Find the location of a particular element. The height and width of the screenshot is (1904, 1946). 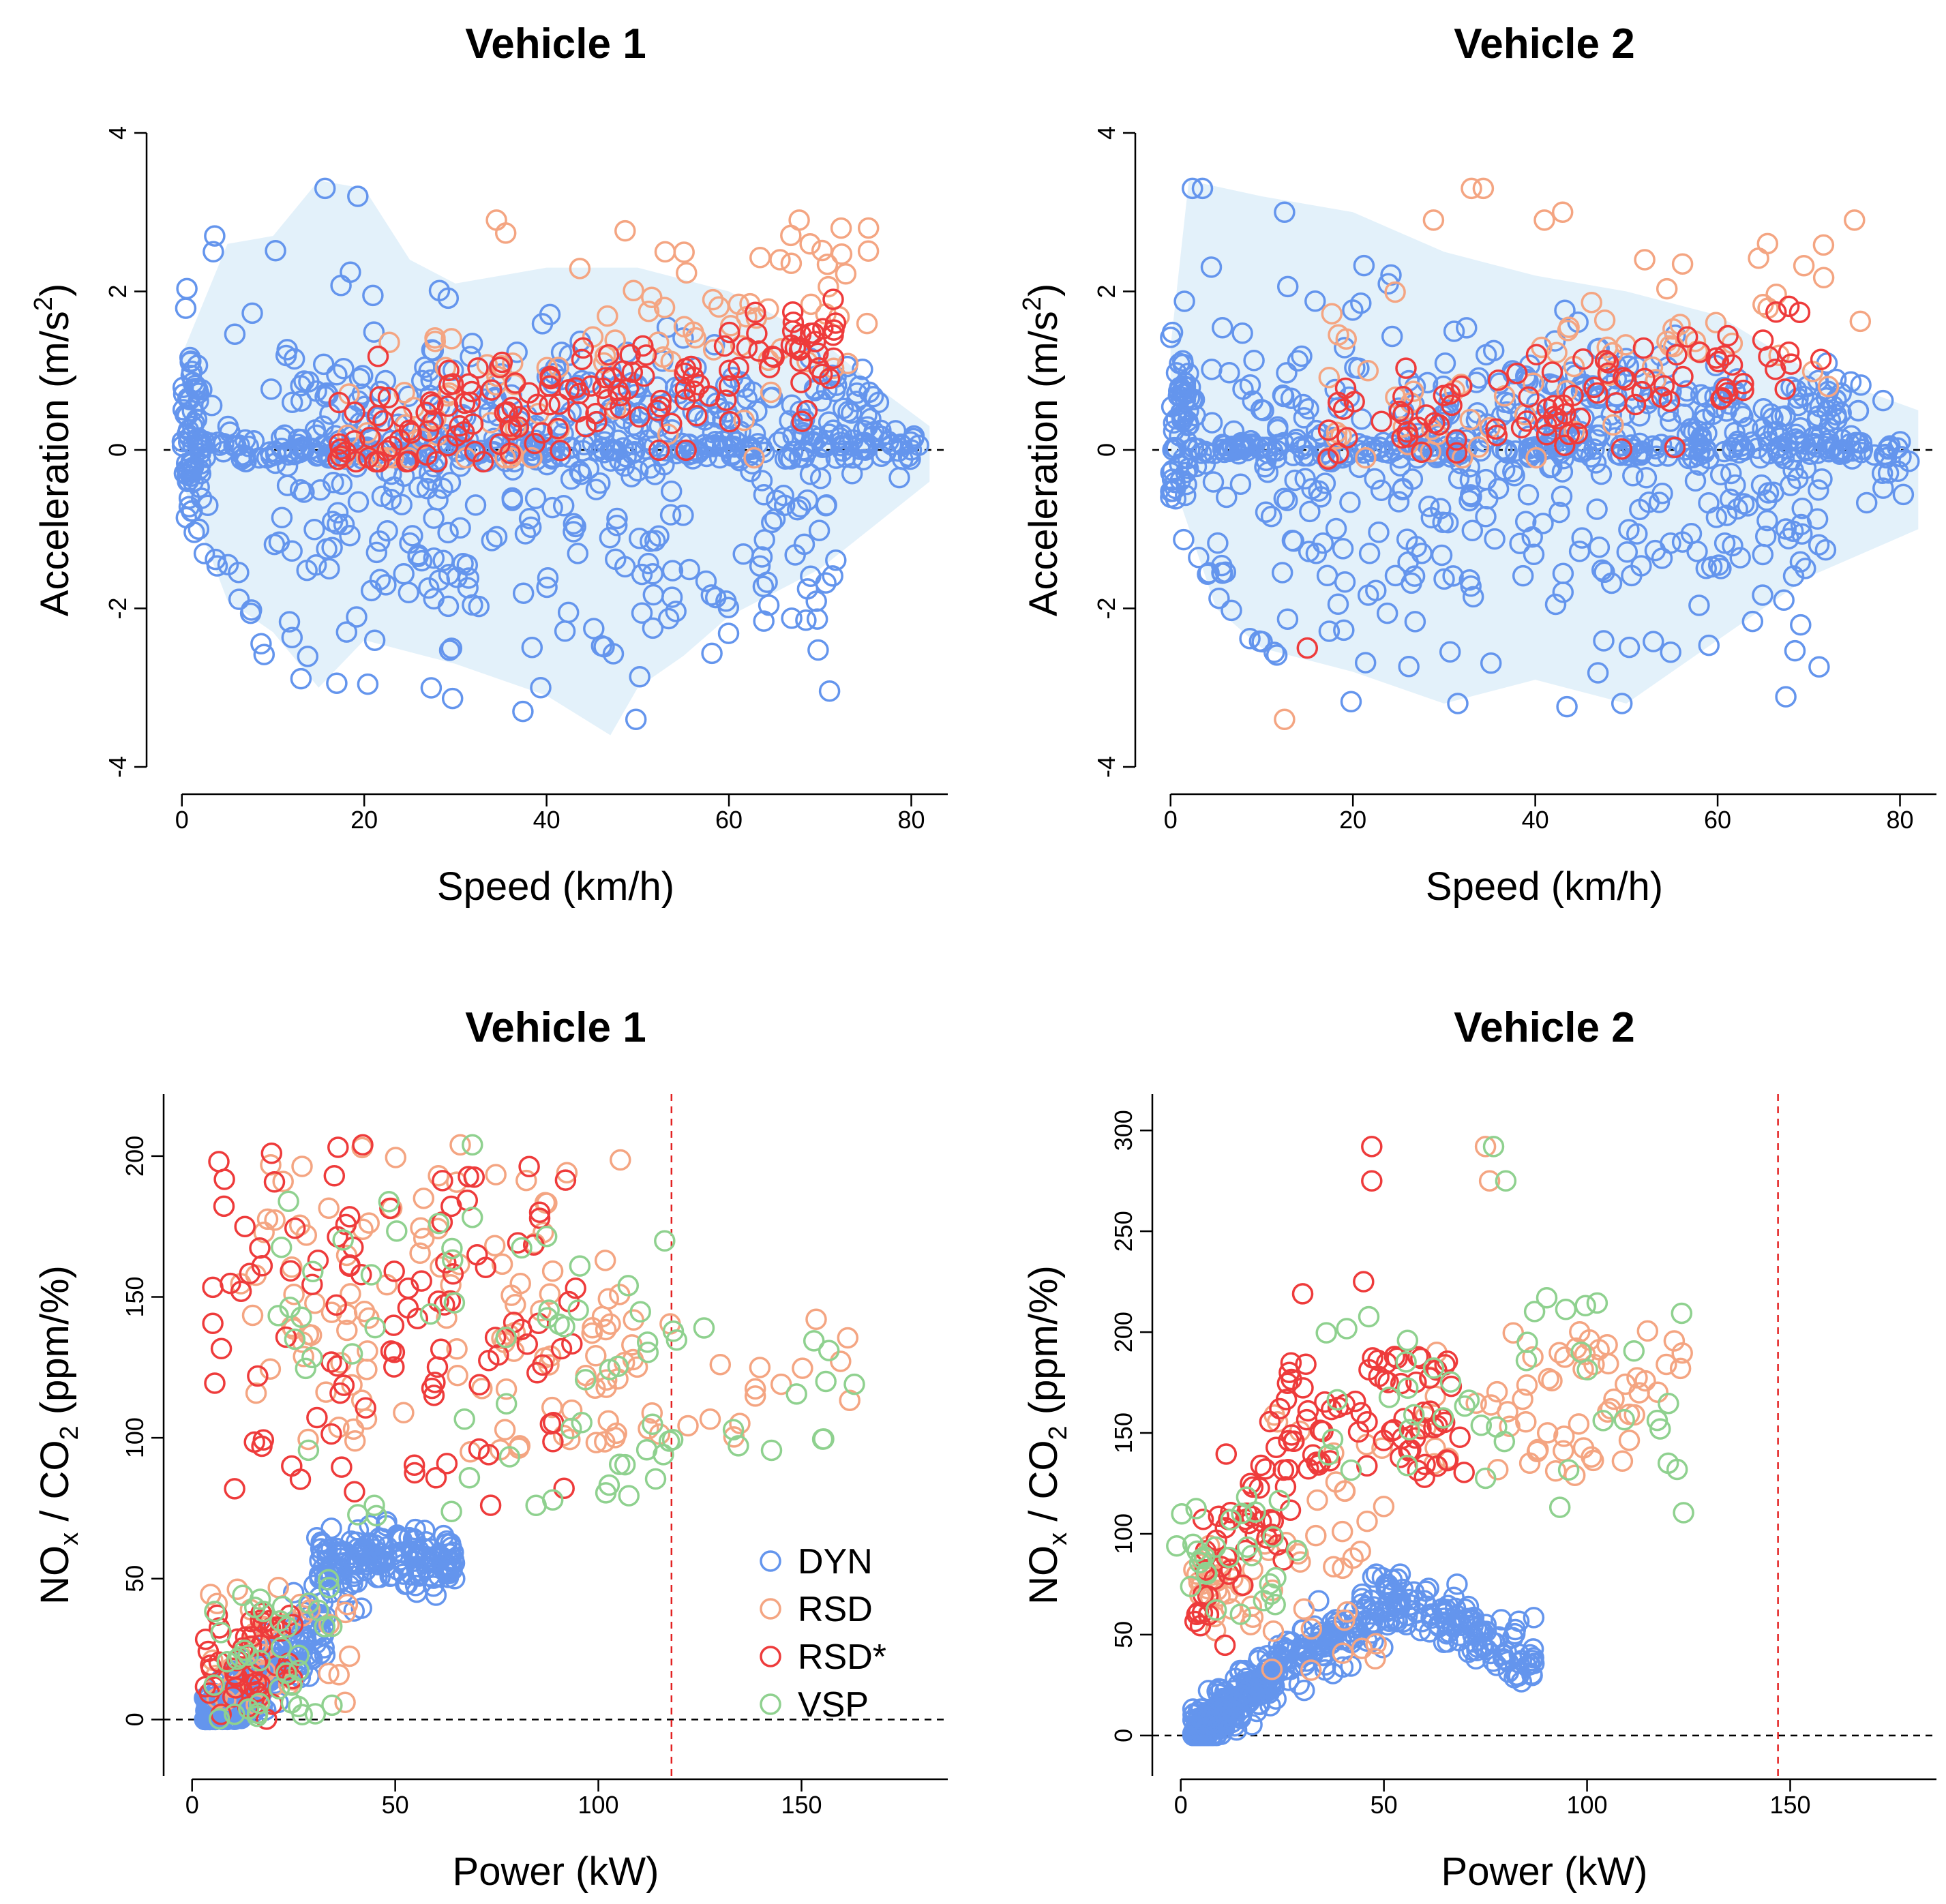

legend-label-vsp: VSP is located at coordinates (833, 1705).